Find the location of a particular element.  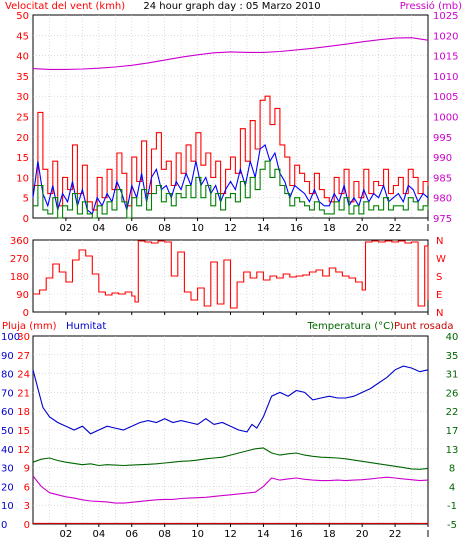

rain-tick-label: 24 is located at coordinates (23, 375).